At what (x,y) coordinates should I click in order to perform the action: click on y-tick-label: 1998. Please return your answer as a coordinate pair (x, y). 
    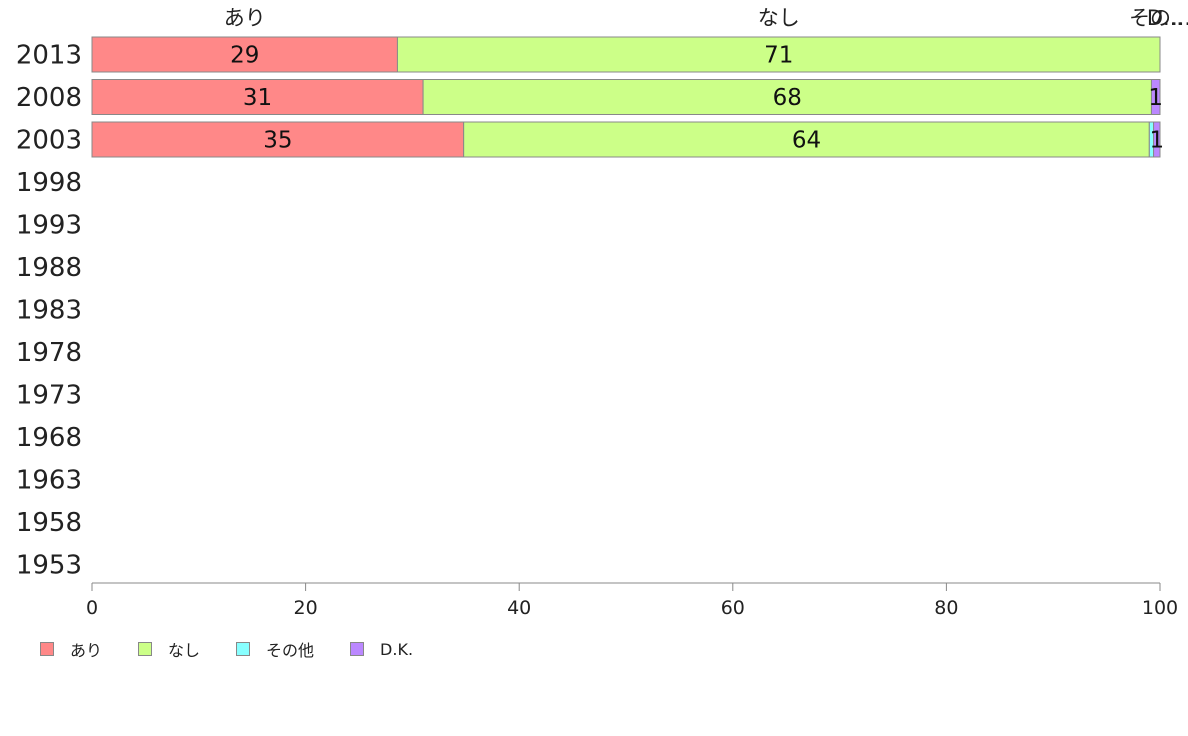
    Looking at the image, I should click on (49, 183).